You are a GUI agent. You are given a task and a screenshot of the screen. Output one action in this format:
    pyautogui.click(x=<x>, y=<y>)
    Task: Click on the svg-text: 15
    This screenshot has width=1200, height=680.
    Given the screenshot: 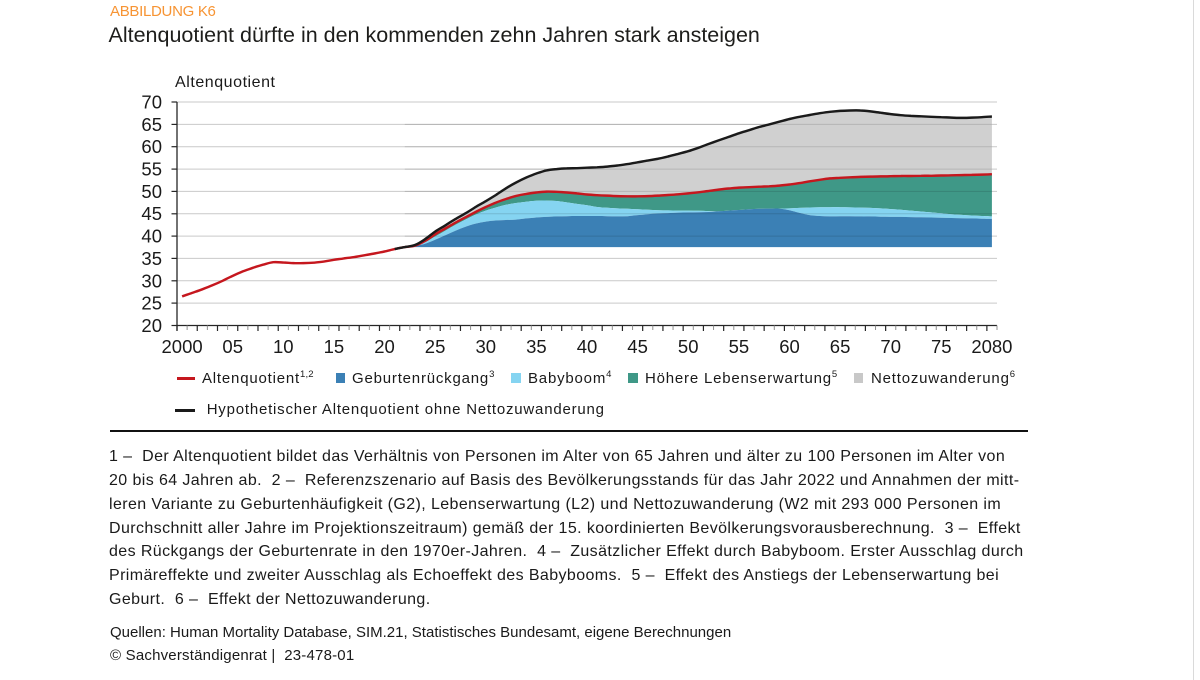 What is the action you would take?
    pyautogui.click(x=334, y=346)
    